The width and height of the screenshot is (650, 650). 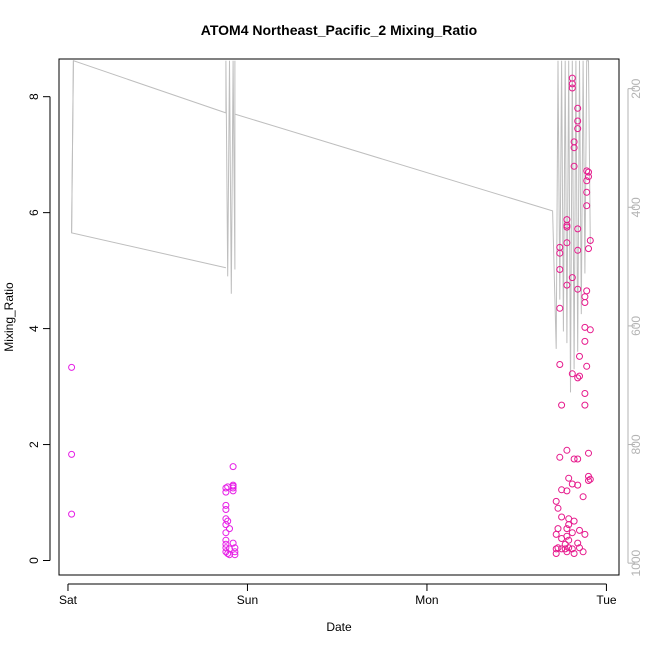 I want to click on y-tick-label: 4, so click(x=34, y=328).